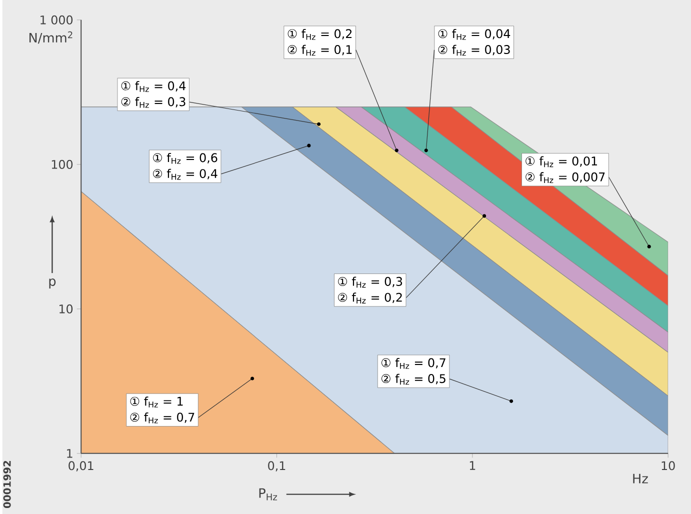 This screenshot has width=691, height=514. Describe the element at coordinates (56, 19) in the screenshot. I see `y-tick-label: 1 000` at that location.